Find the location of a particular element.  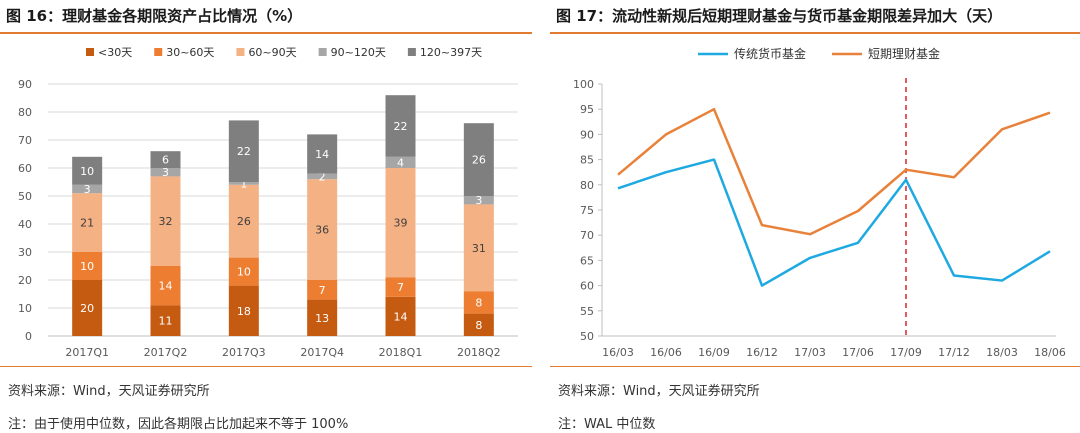

right-chart-title: 图 17：流动性新规后短期理财基金与货币基金期限差异加大（天） is located at coordinates (779, 16).